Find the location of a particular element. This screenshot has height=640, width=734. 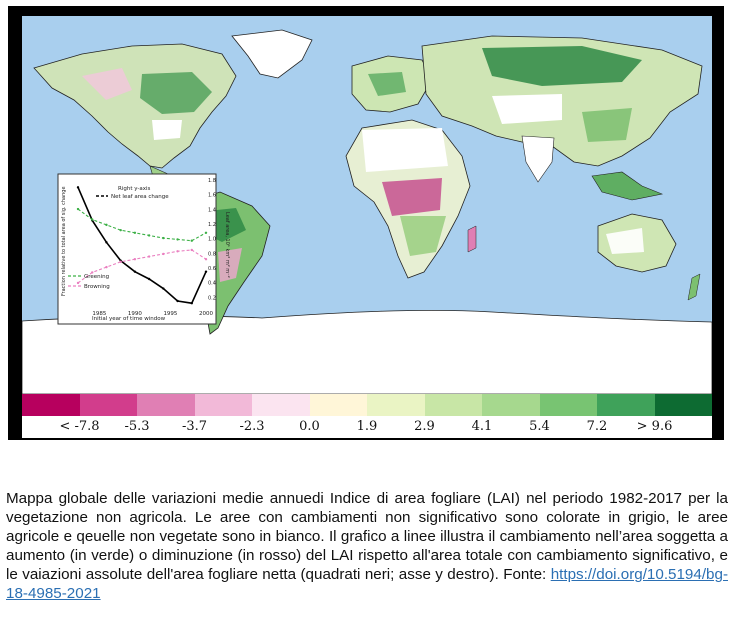

legend-tick-label: 1.9 is located at coordinates (367, 426).